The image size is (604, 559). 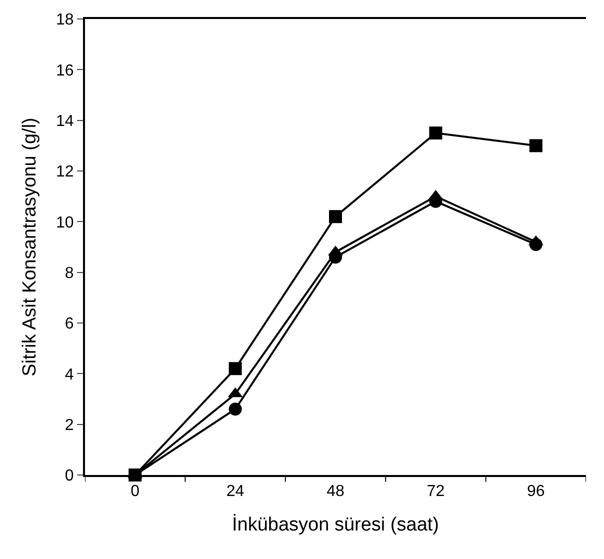 What do you see at coordinates (335, 491) in the screenshot?
I see `x-tick-label: 48` at bounding box center [335, 491].